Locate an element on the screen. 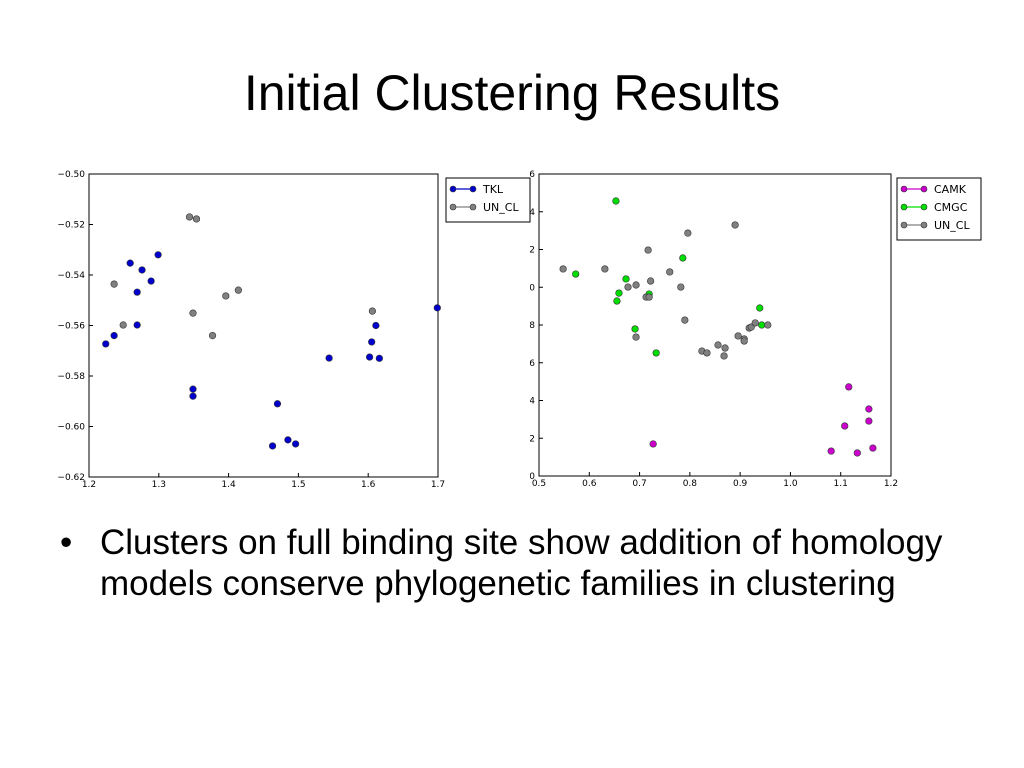 The height and width of the screenshot is (768, 1024). y-tick-label: −0.52 is located at coordinates (71, 226).